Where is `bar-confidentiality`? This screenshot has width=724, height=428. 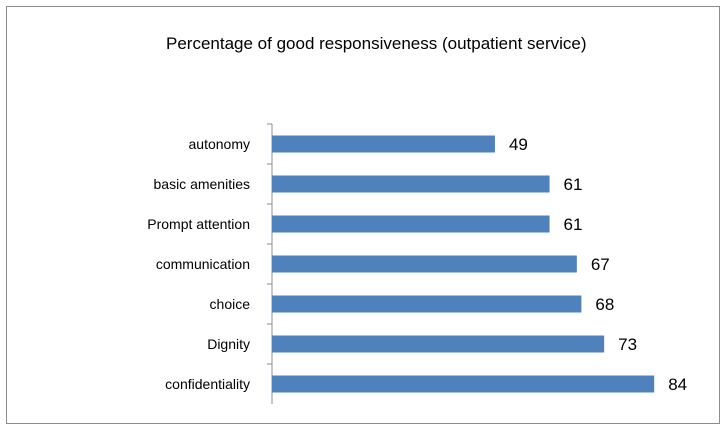
bar-confidentiality is located at coordinates (463, 384).